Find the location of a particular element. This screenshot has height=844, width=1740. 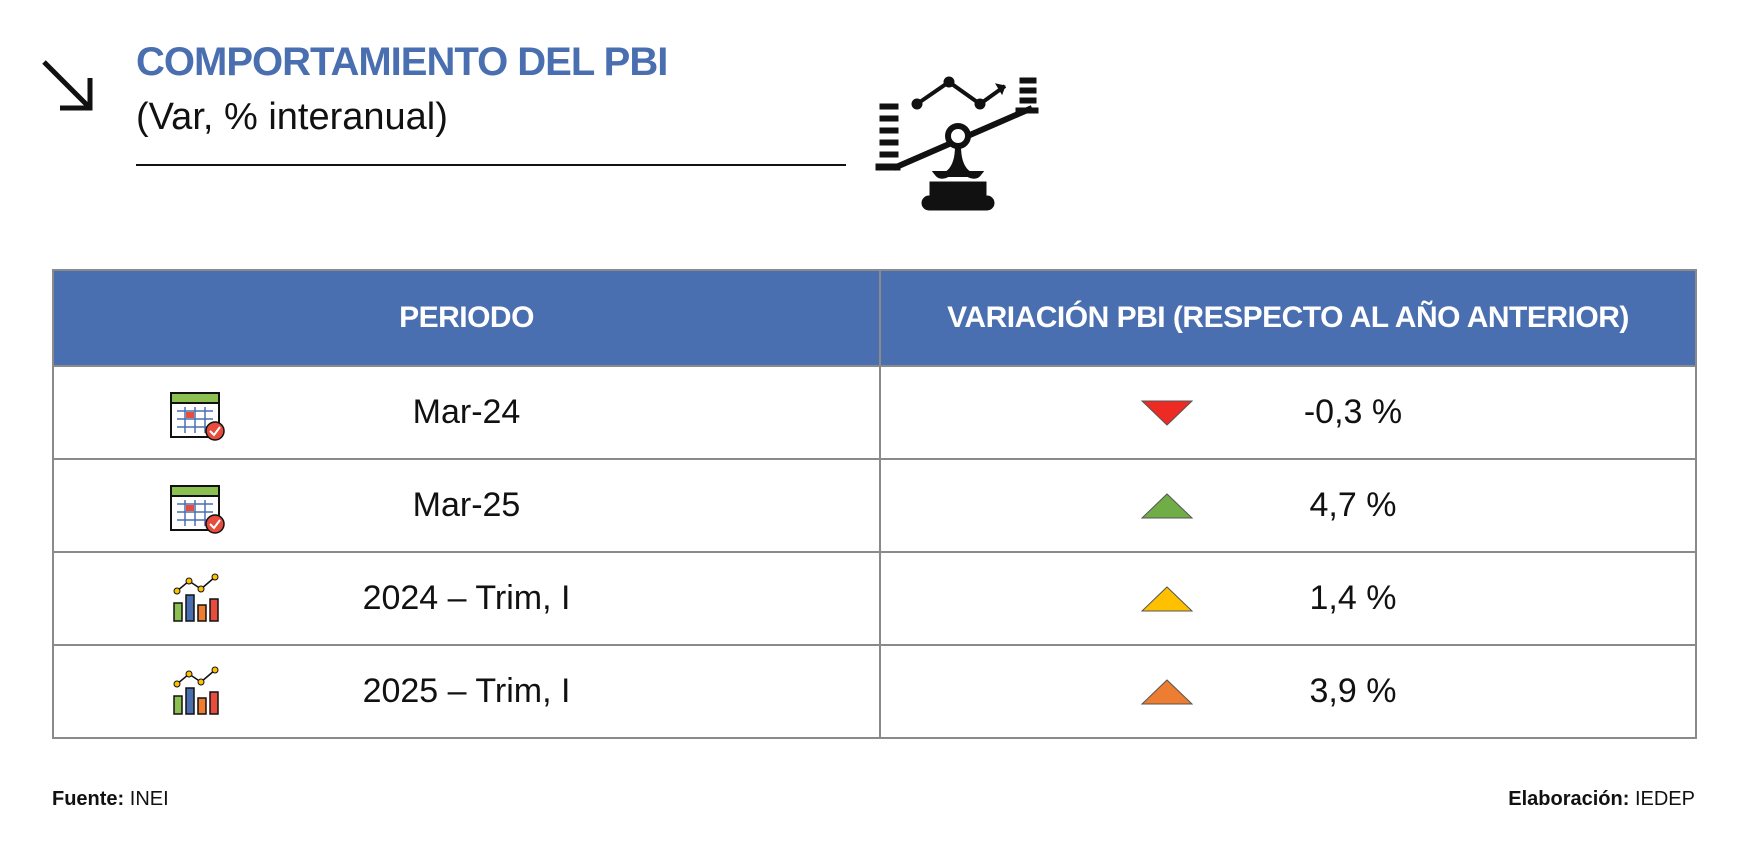

value-cell: 3,9 % is located at coordinates (1288, 691).